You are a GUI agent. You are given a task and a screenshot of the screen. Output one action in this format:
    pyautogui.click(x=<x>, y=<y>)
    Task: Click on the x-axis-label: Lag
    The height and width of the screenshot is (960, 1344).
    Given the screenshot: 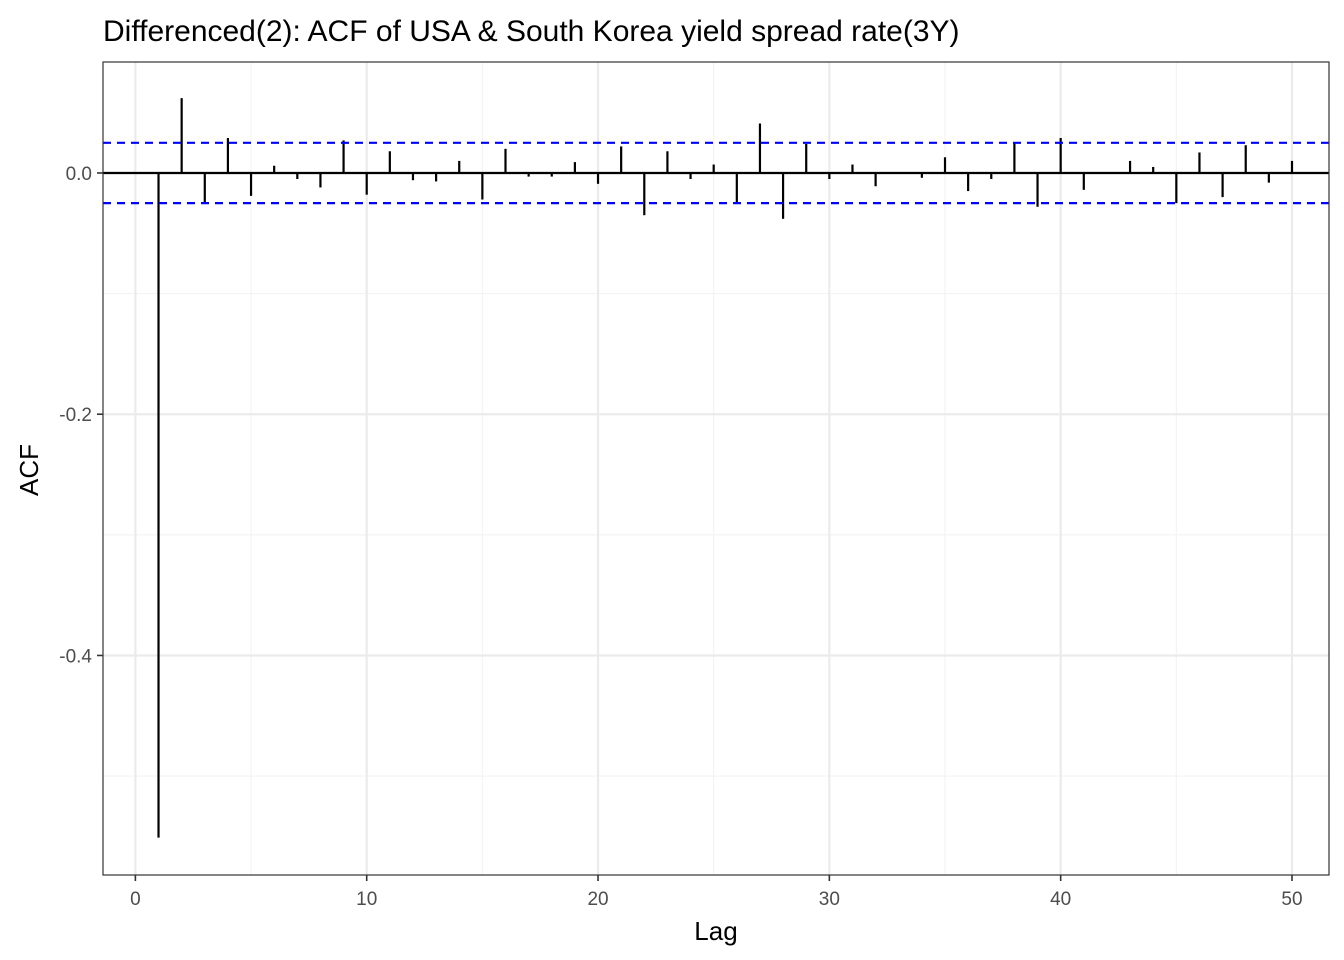 What is the action you would take?
    pyautogui.click(x=715, y=931)
    